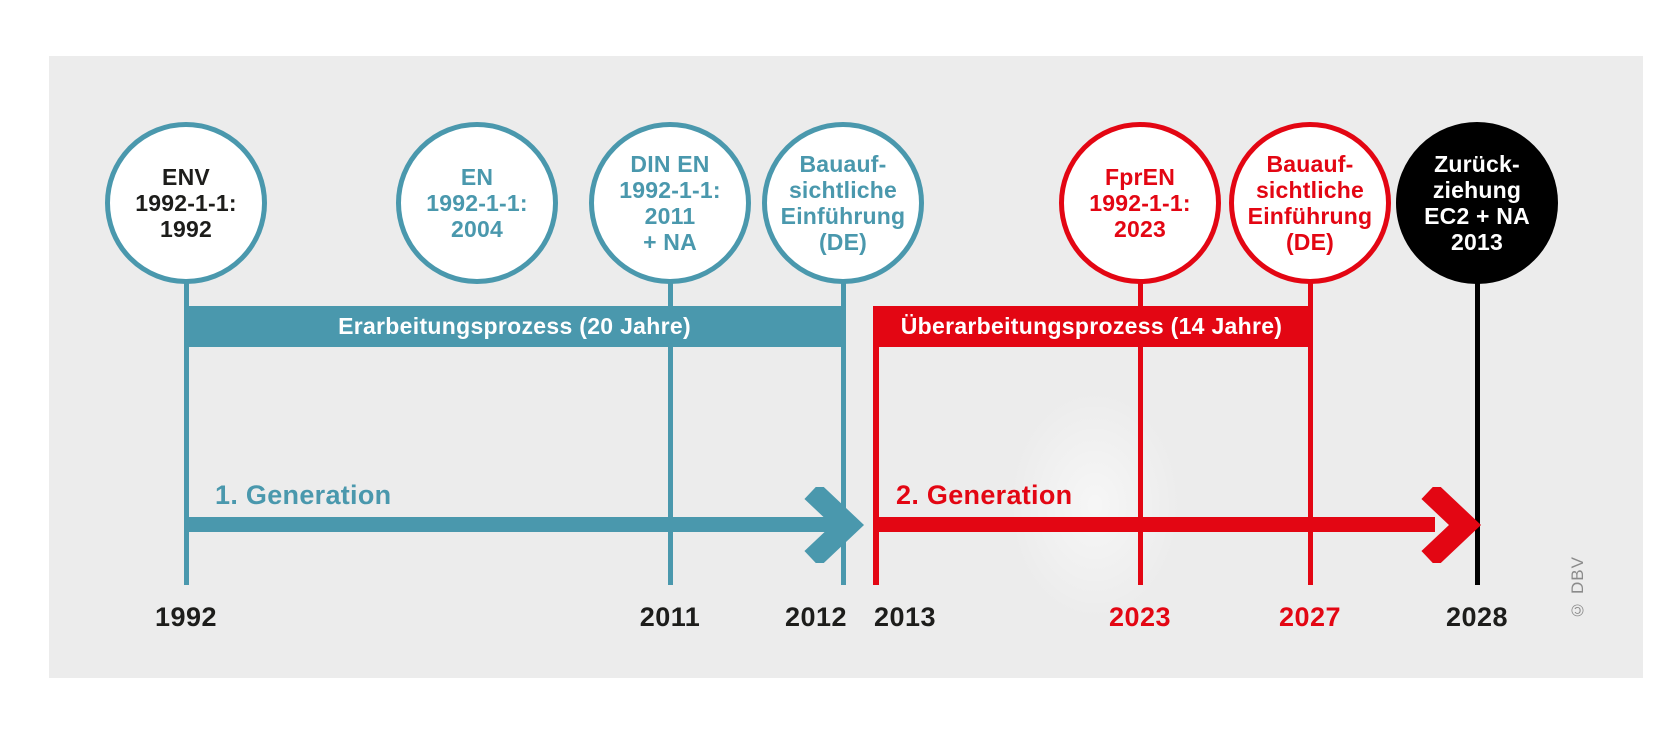 This screenshot has height=731, width=1676. I want to click on process-bar-ueberarbeitung-label: Überarbeitungsprozess (14 Jahre), so click(1091, 326).